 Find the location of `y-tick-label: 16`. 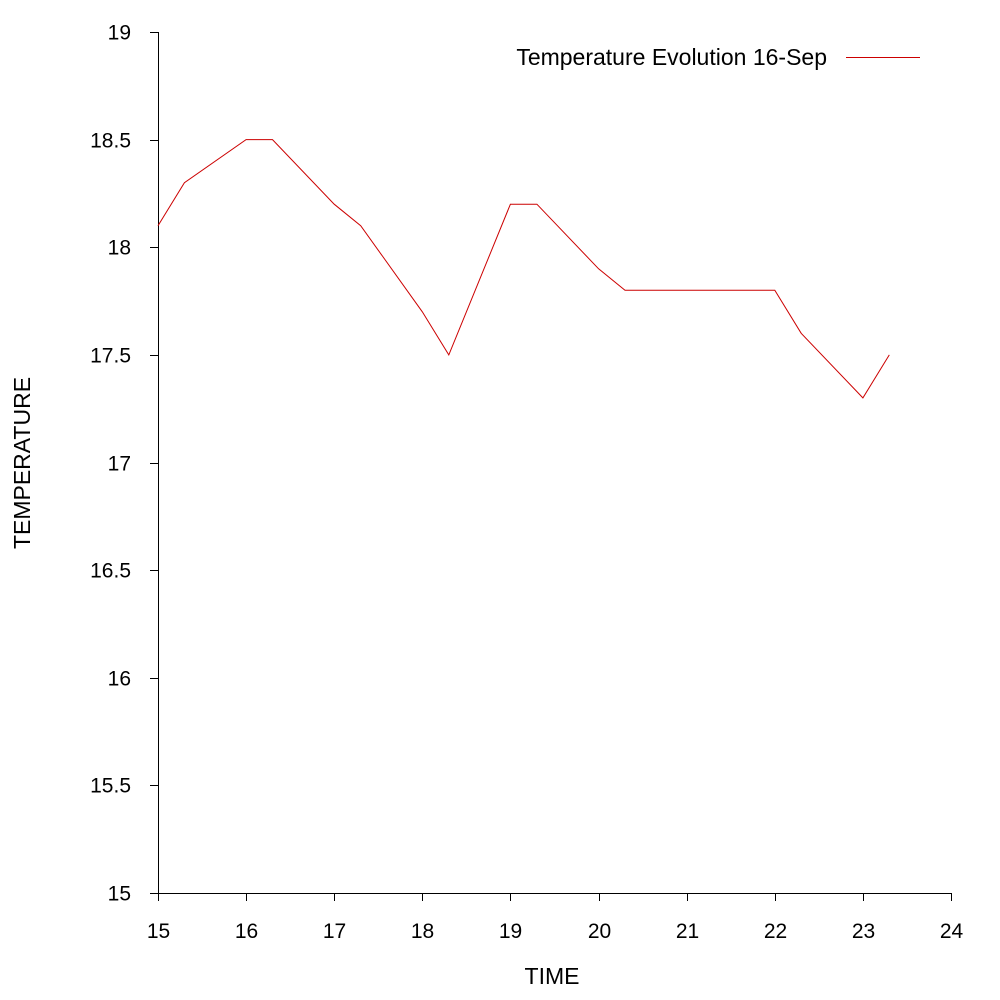

y-tick-label: 16 is located at coordinates (119, 679).